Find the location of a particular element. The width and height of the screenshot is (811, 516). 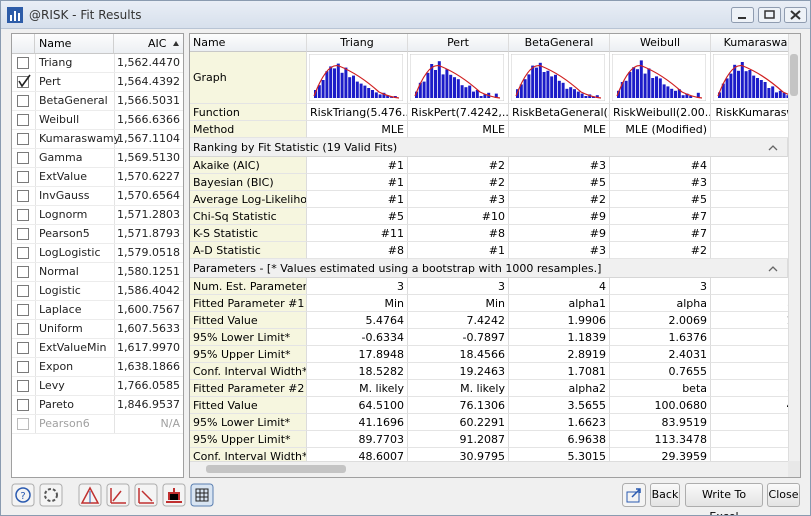

fit-aic: 1,567.1104 is located at coordinates (147, 139).